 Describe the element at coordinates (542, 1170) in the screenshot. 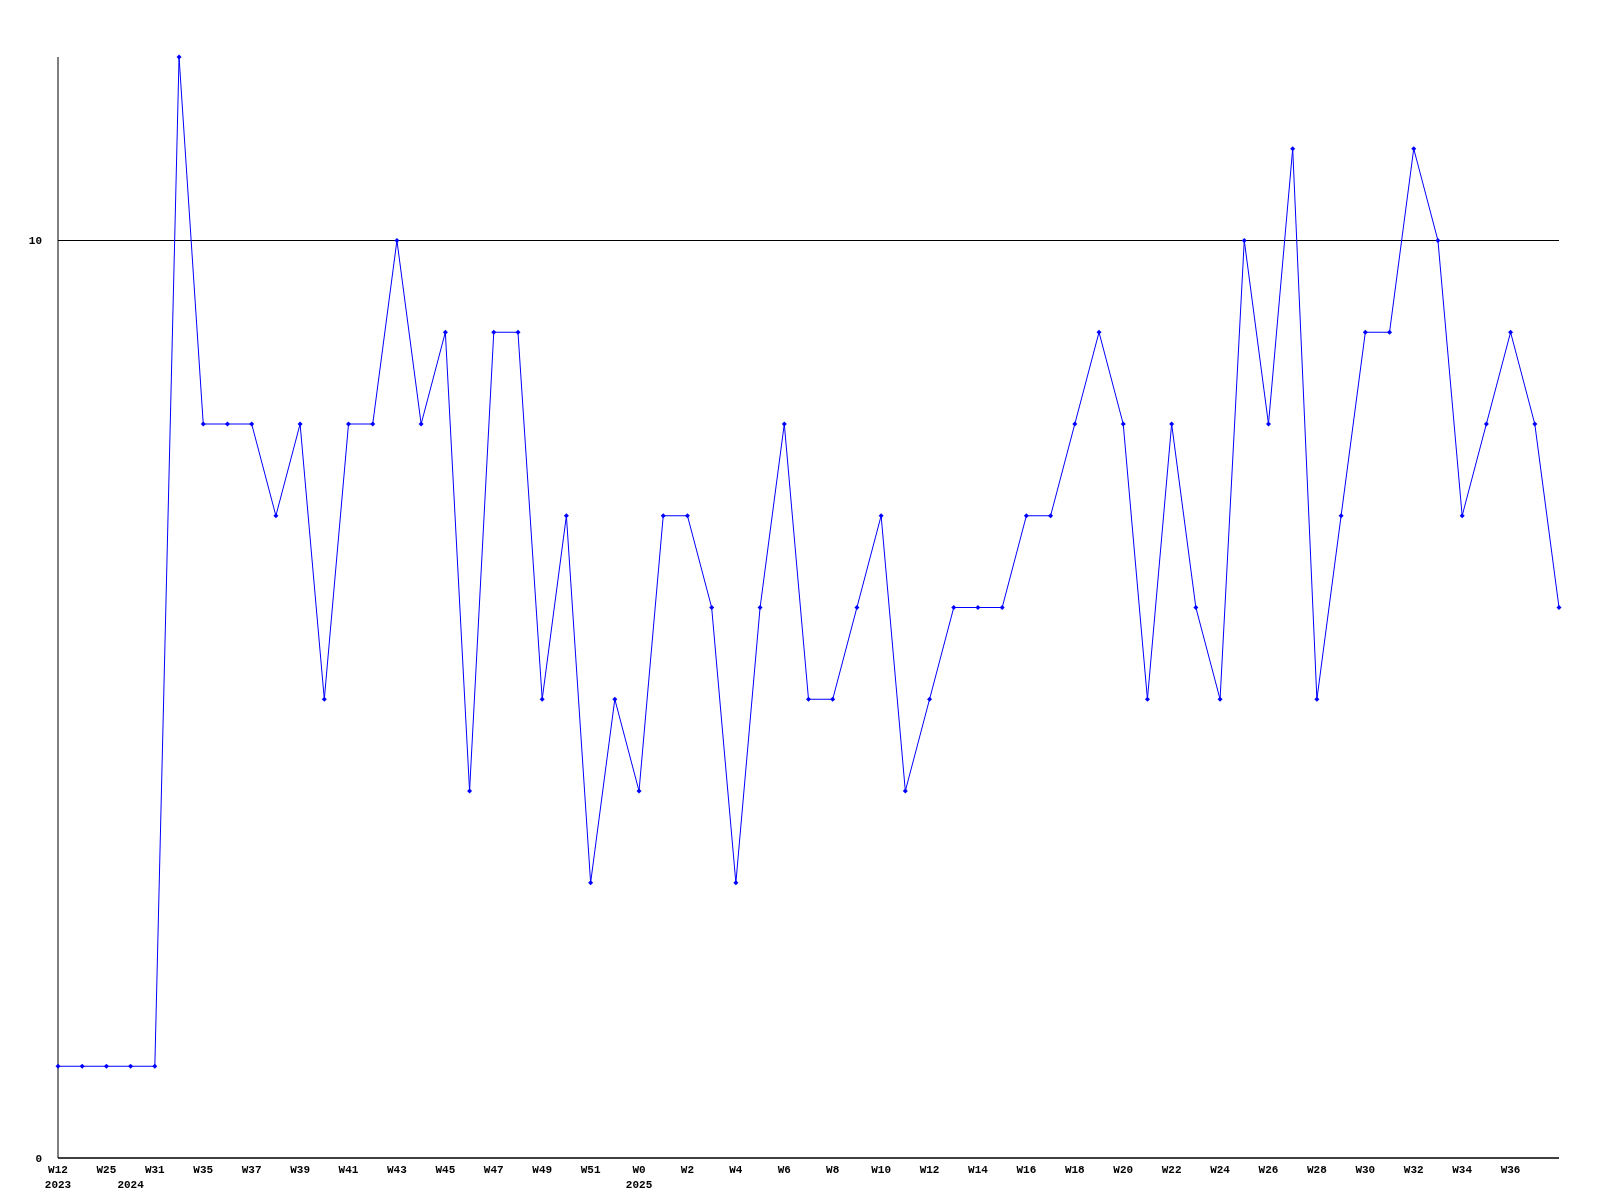

I see `x-tick-label: W49` at that location.